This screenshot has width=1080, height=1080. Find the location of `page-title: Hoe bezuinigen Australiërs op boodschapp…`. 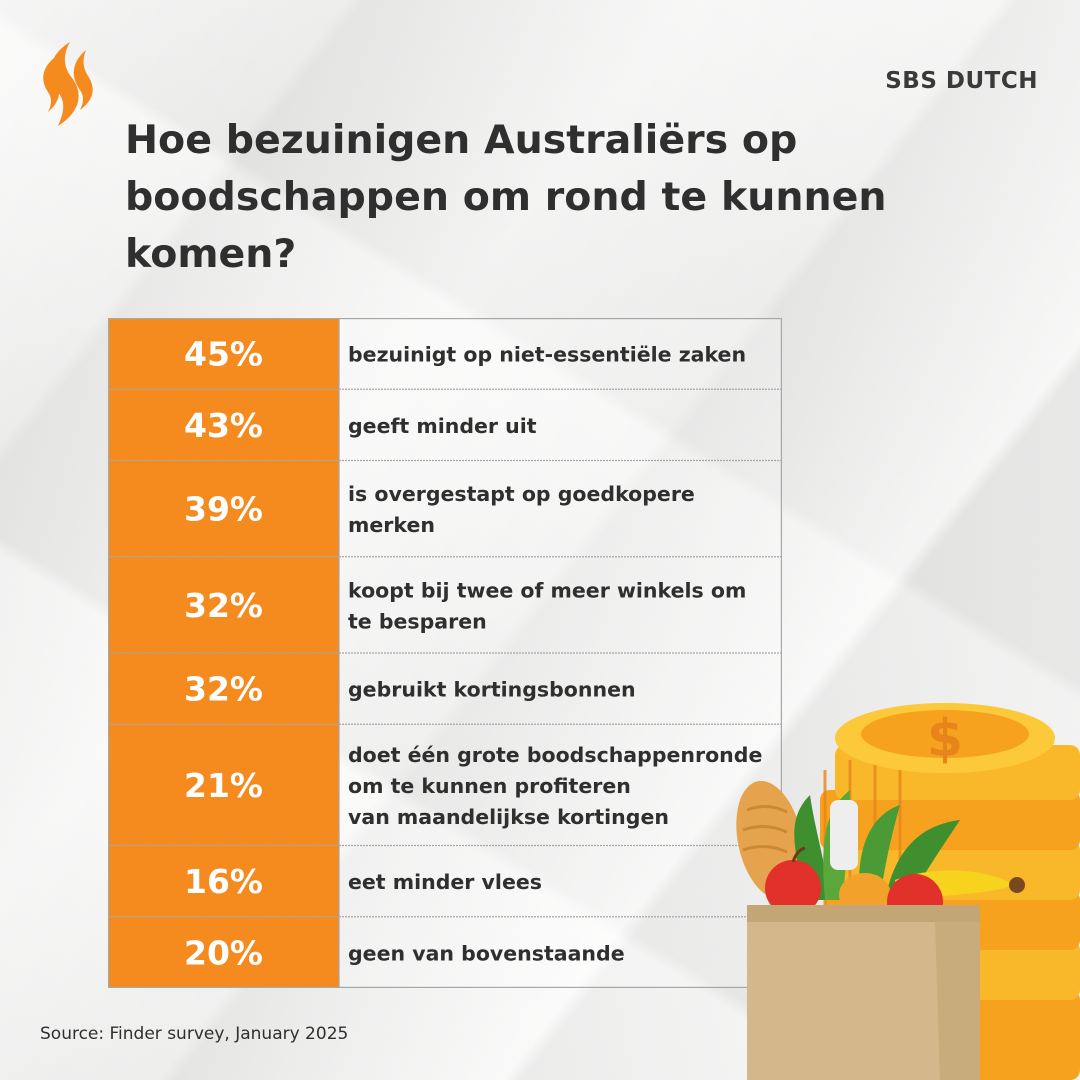

page-title: Hoe bezuinigen Australiërs op boodschapp… is located at coordinates (506, 197).